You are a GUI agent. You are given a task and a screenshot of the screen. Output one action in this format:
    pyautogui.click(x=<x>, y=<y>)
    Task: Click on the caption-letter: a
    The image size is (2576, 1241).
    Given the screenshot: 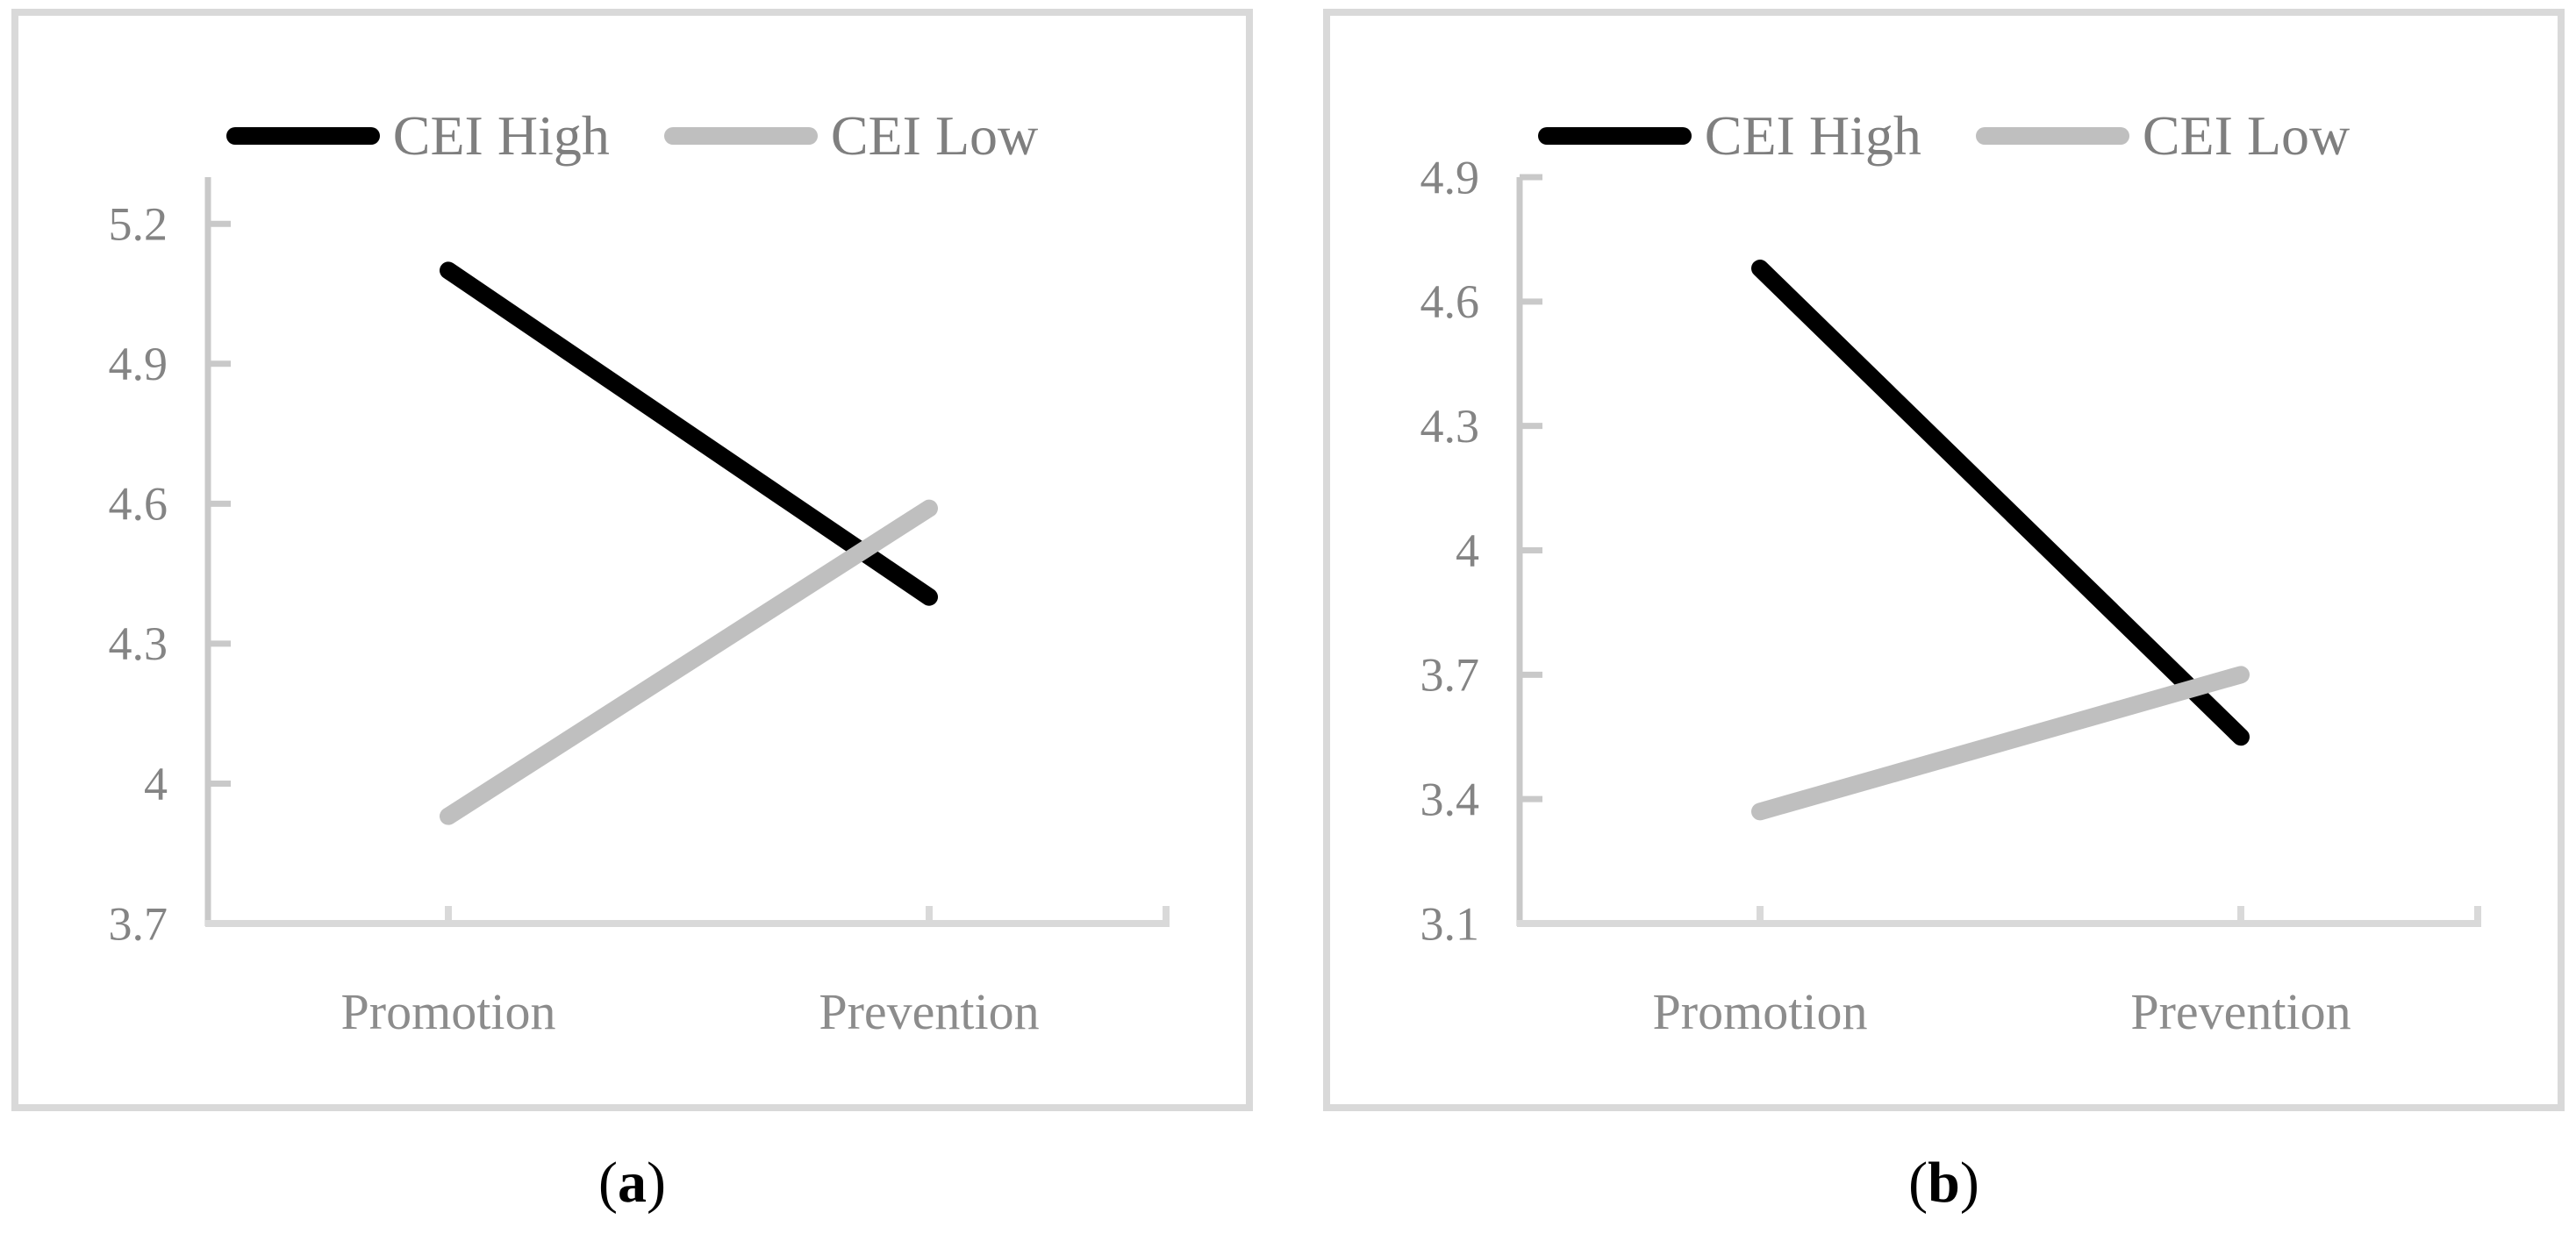 What is the action you would take?
    pyautogui.click(x=632, y=1183)
    